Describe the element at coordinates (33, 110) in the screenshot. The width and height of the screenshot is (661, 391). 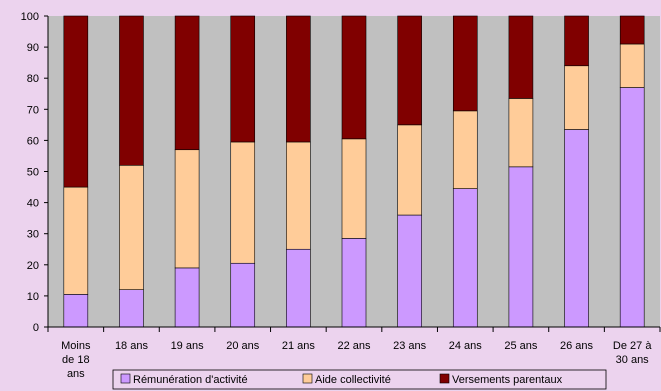
I see `y-tick-label: 70` at that location.